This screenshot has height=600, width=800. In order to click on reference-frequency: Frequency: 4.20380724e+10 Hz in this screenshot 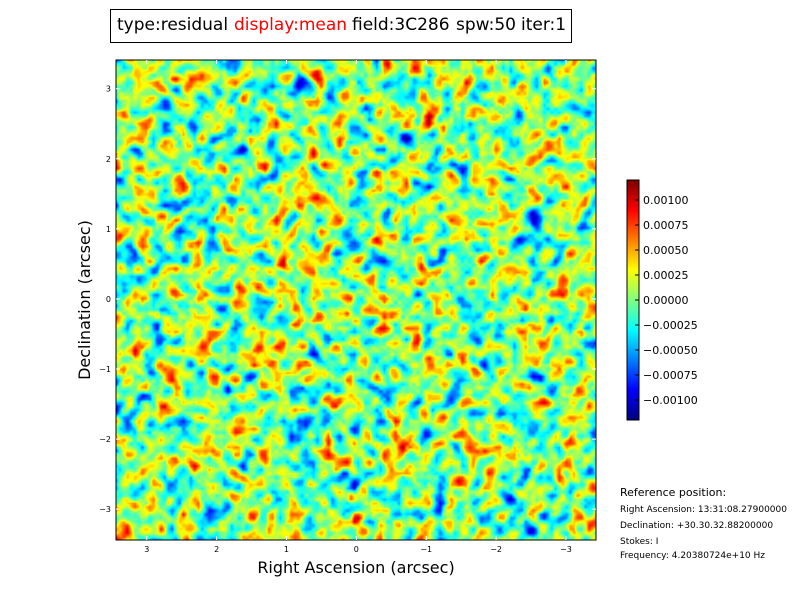, I will do `click(693, 556)`.